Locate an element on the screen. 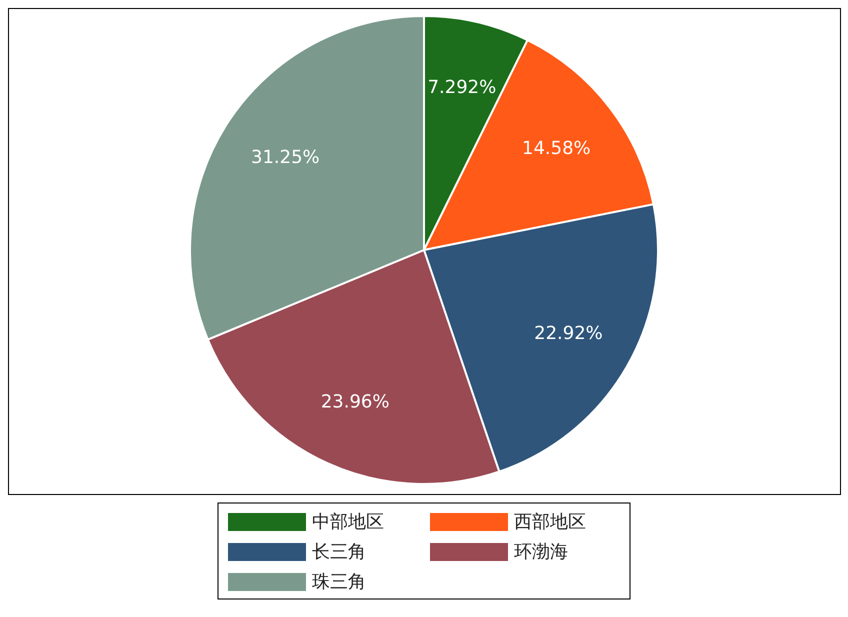 This screenshot has width=848, height=617. legend-label: 长三角 is located at coordinates (339, 552).